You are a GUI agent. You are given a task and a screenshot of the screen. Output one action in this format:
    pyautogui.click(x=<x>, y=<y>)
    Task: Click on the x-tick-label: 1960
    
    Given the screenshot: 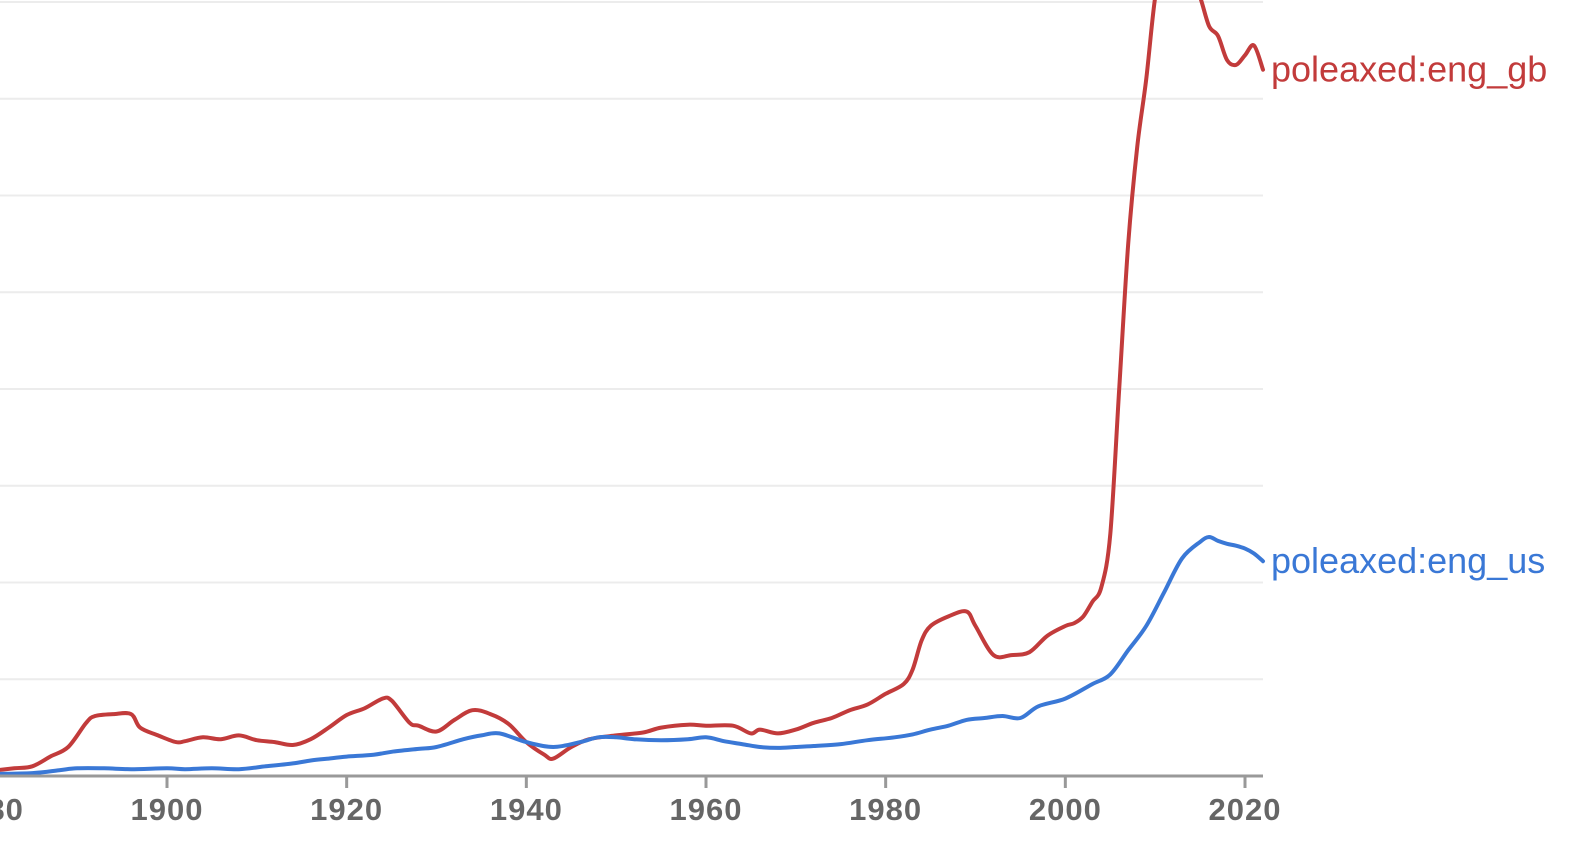 What is the action you would take?
    pyautogui.click(x=706, y=809)
    